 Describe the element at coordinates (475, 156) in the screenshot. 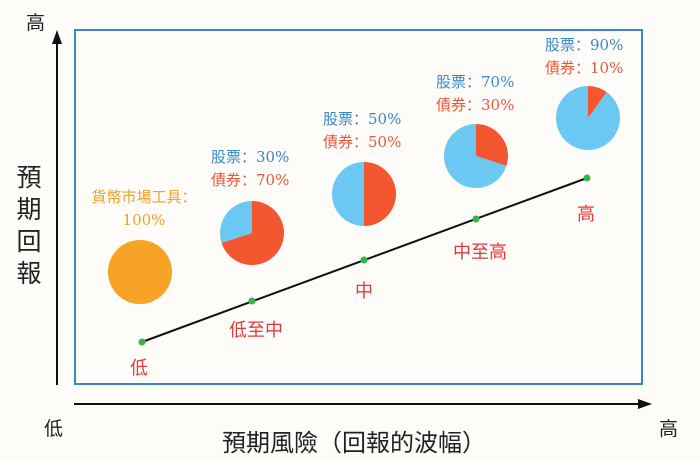

I see `pie-mid-high-stock-slice` at that location.